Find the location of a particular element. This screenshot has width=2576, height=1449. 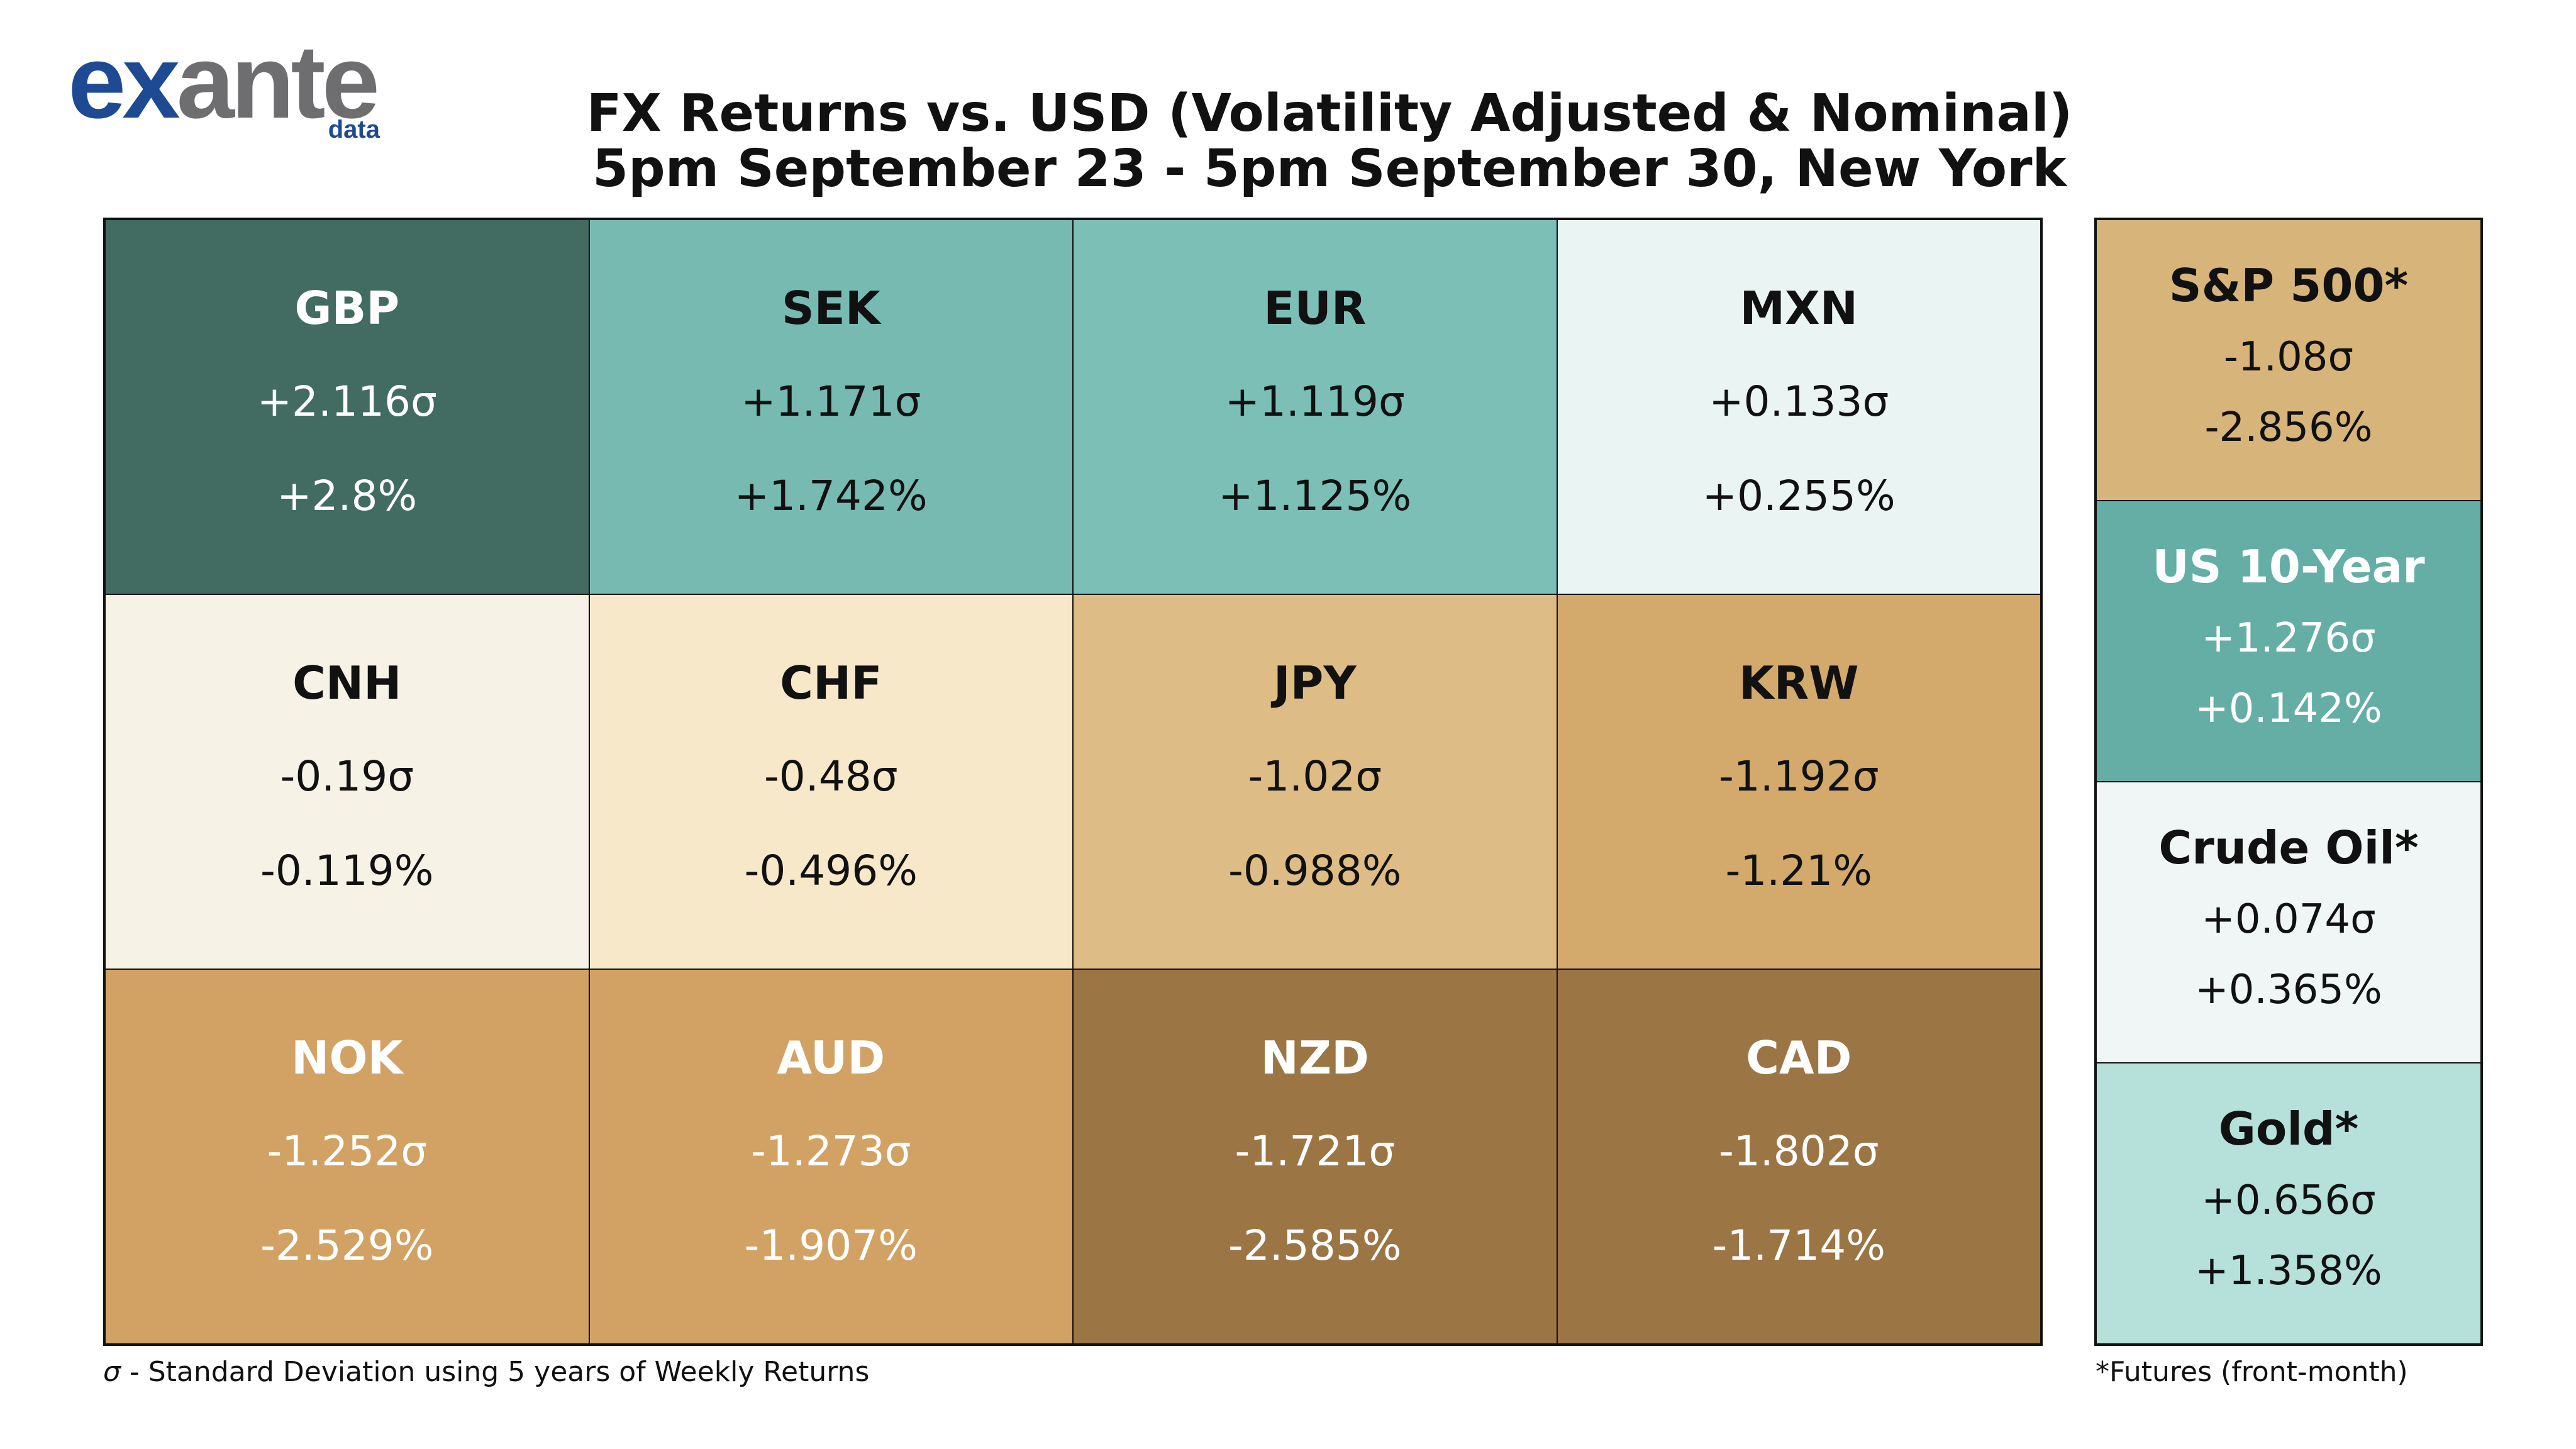

fx-cell-nok: NOK -1.252σ -2.529% is located at coordinates (347, 1156).